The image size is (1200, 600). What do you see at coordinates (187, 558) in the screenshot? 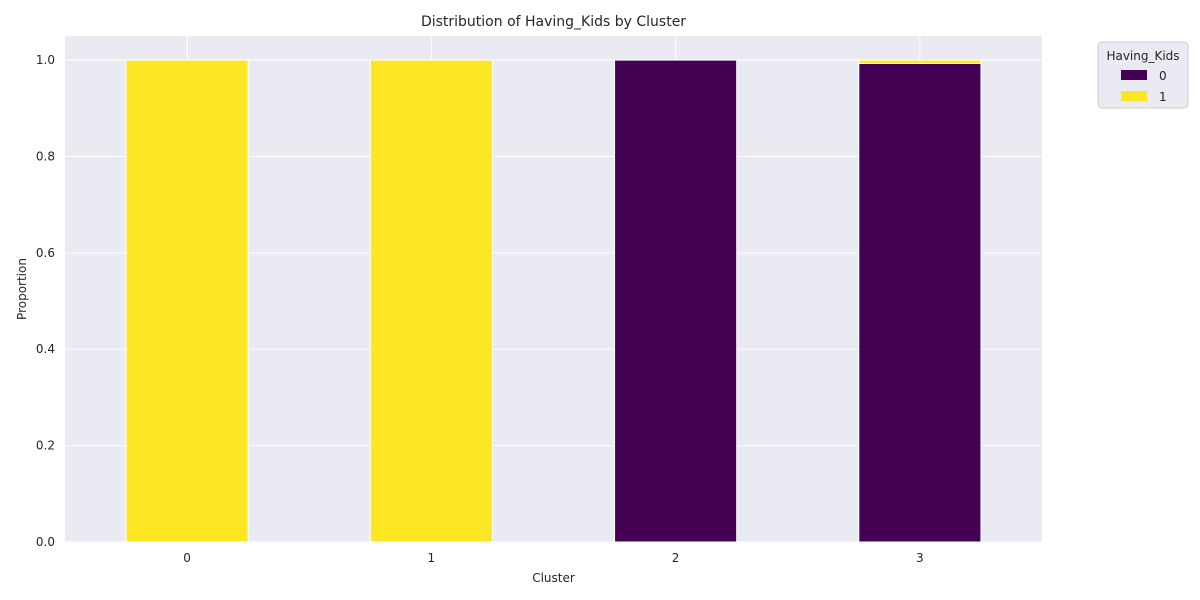
I see `x-tick-label: 0` at bounding box center [187, 558].